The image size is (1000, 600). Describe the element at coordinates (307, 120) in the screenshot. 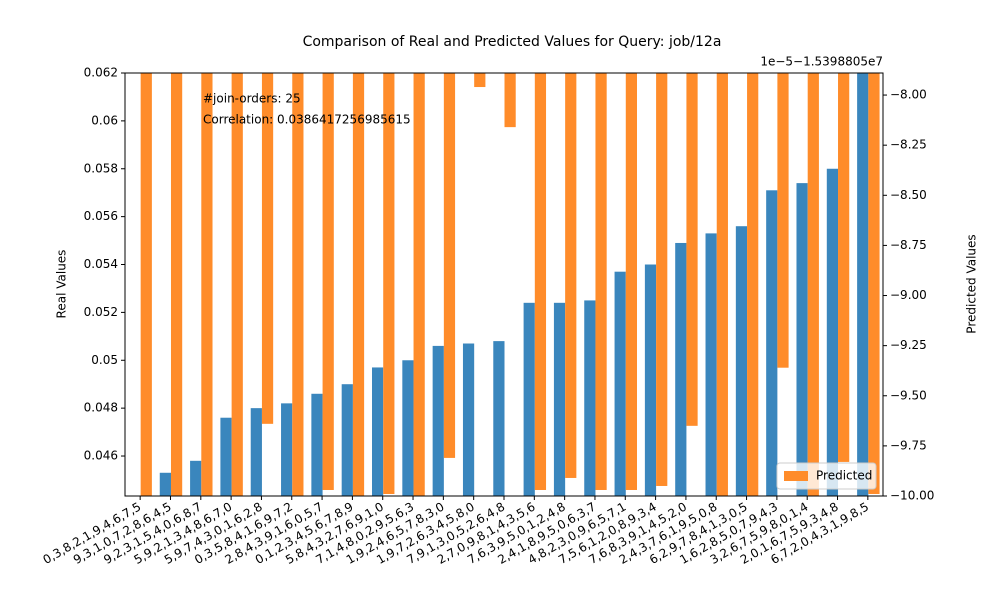

I see `annotation: Correlation: 0.0386417256985615` at that location.